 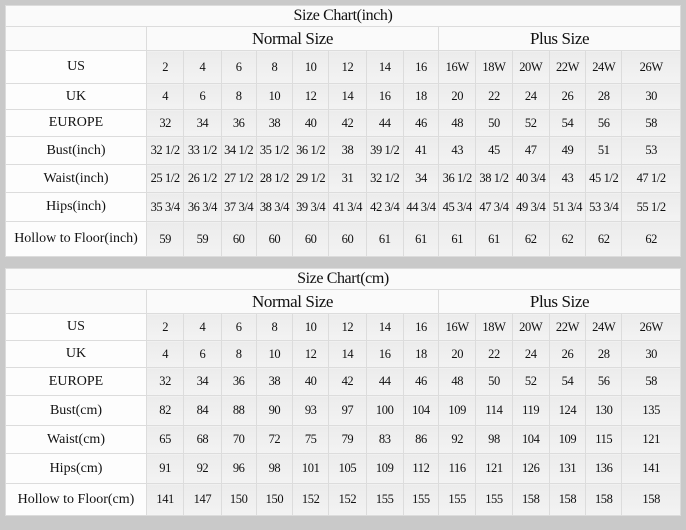 What do you see at coordinates (604, 439) in the screenshot?
I see `size-value-cell: 115` at bounding box center [604, 439].